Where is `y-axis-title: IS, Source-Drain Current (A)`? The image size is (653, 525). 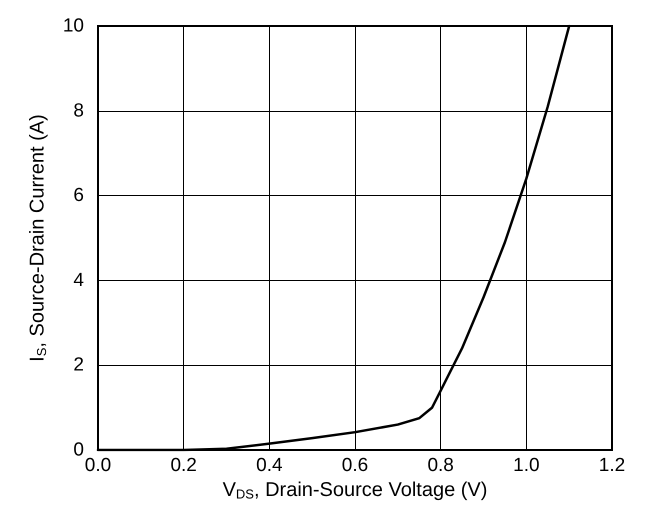 y-axis-title: IS, Source-Drain Current (A) is located at coordinates (37, 238).